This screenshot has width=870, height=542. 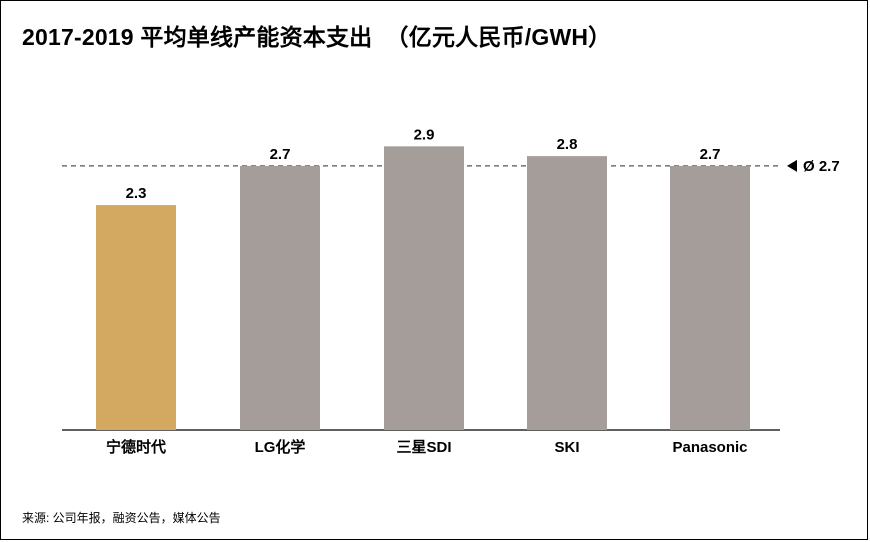 What do you see at coordinates (567, 144) in the screenshot?
I see `data-label-3: 2.8` at bounding box center [567, 144].